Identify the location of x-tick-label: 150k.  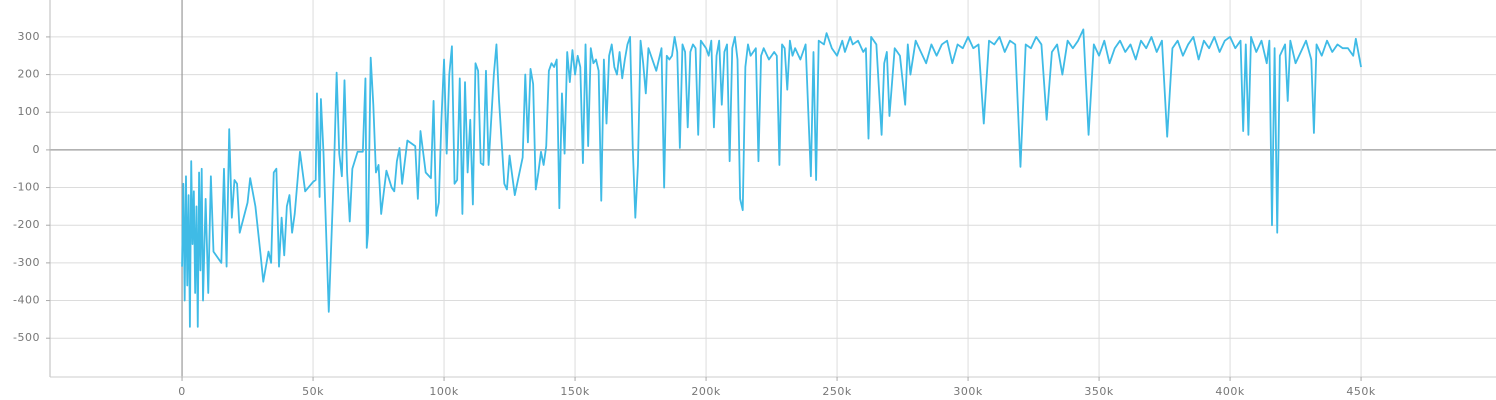
(574, 391).